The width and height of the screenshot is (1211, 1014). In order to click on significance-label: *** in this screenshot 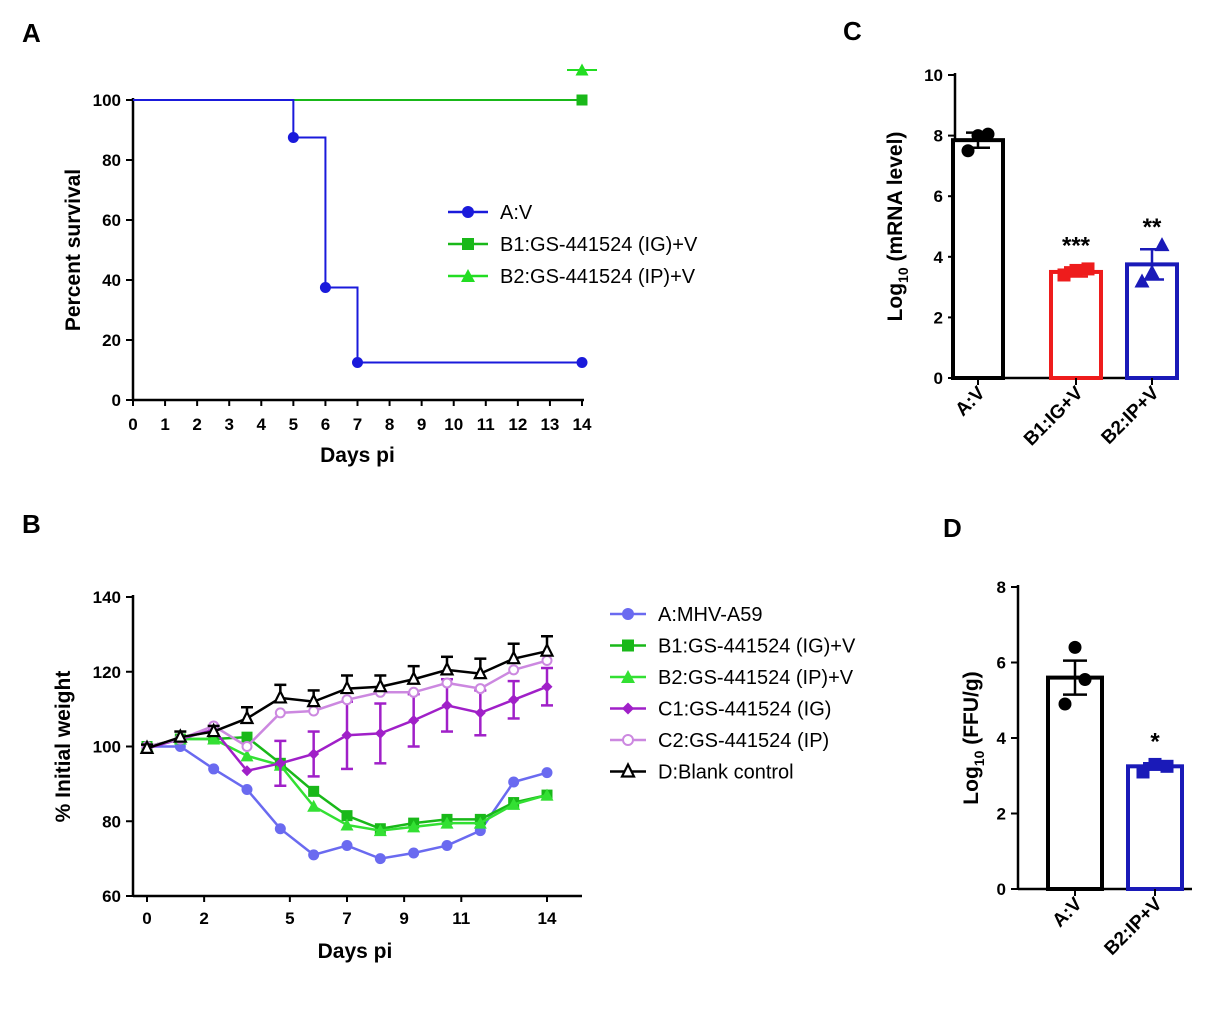, I will do `click(1076, 245)`.